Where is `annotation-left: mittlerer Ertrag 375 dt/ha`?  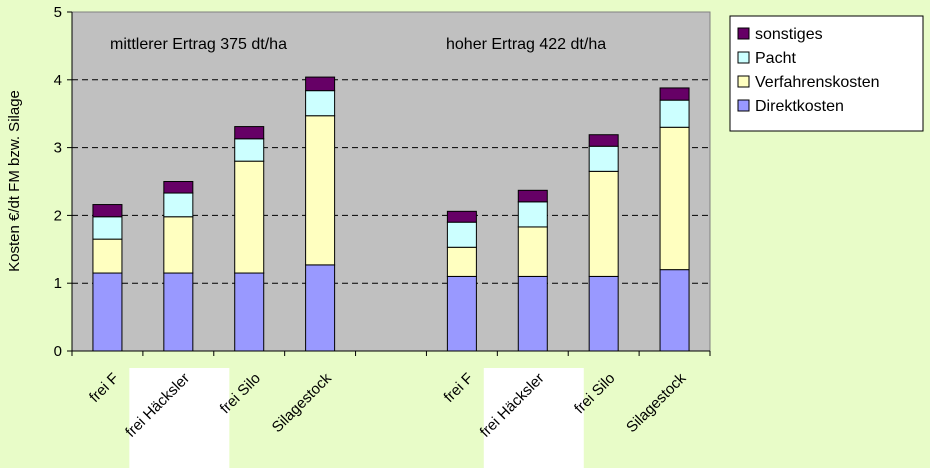 annotation-left: mittlerer Ertrag 375 dt/ha is located at coordinates (198, 44).